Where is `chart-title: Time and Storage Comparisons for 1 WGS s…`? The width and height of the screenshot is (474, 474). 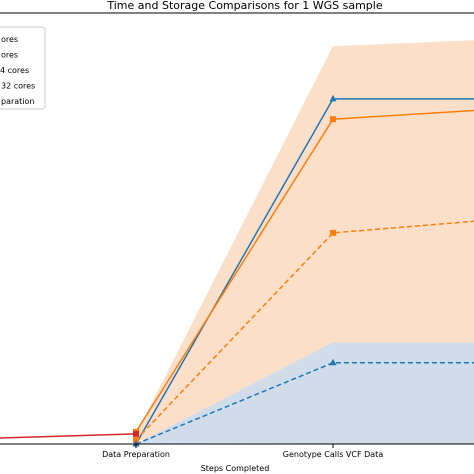 chart-title: Time and Storage Comparisons for 1 WGS s… is located at coordinates (244, 6).